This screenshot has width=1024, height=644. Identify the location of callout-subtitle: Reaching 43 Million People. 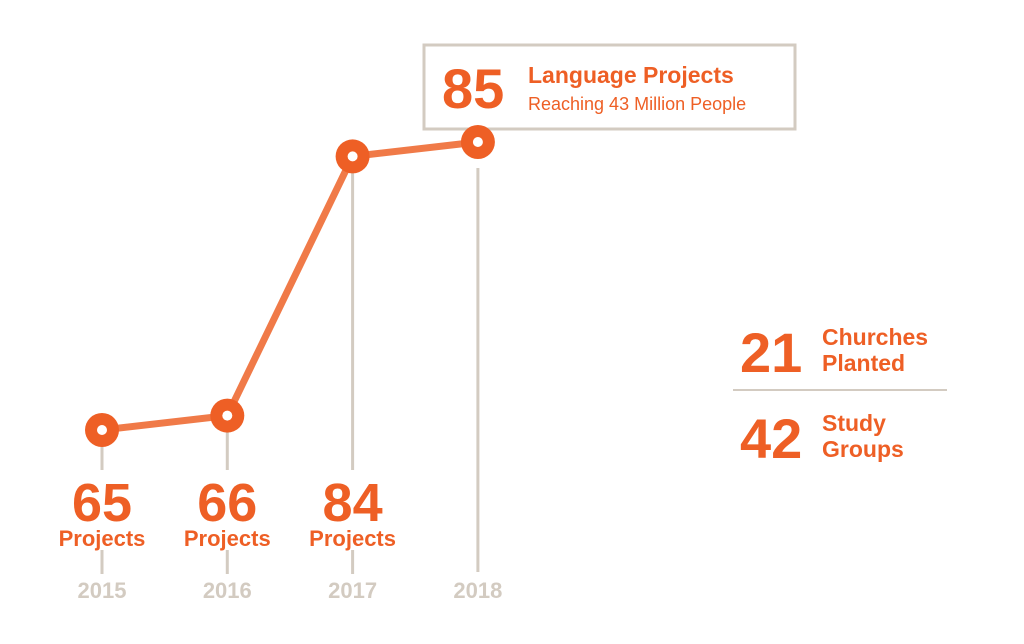
(637, 104).